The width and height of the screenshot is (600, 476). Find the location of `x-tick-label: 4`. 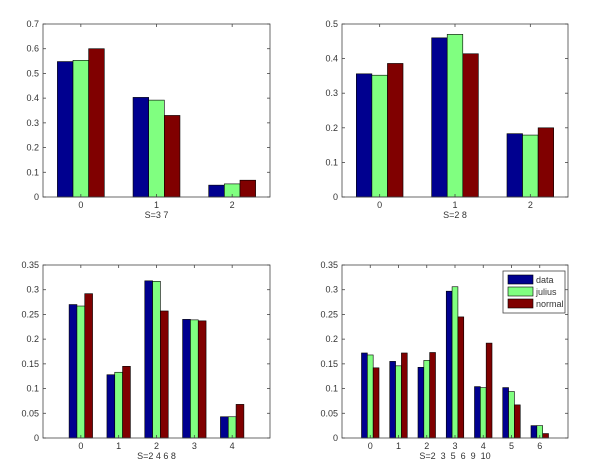

x-tick-label: 4 is located at coordinates (232, 446).